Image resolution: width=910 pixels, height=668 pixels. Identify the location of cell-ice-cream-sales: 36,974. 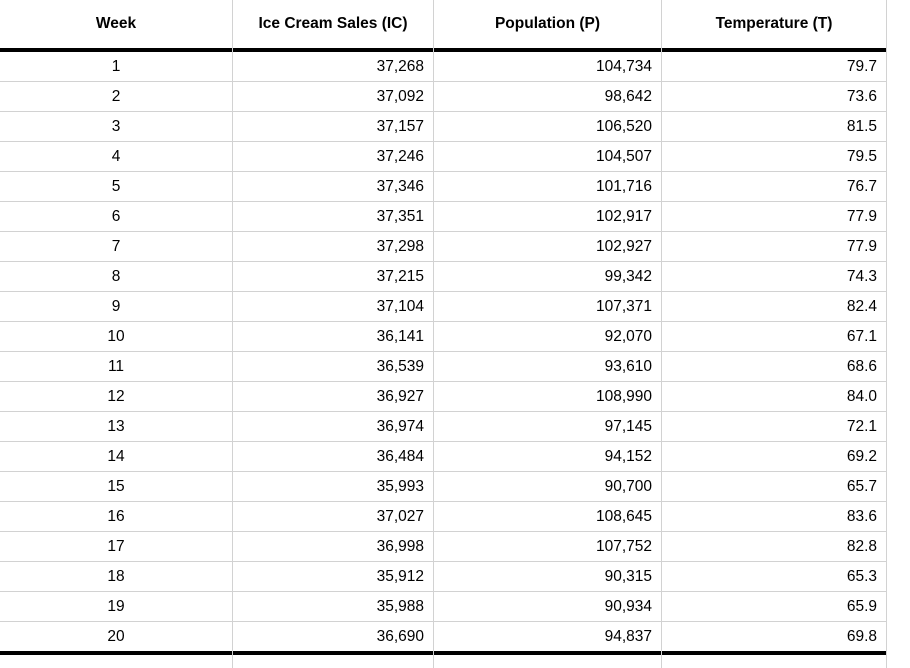
(333, 427).